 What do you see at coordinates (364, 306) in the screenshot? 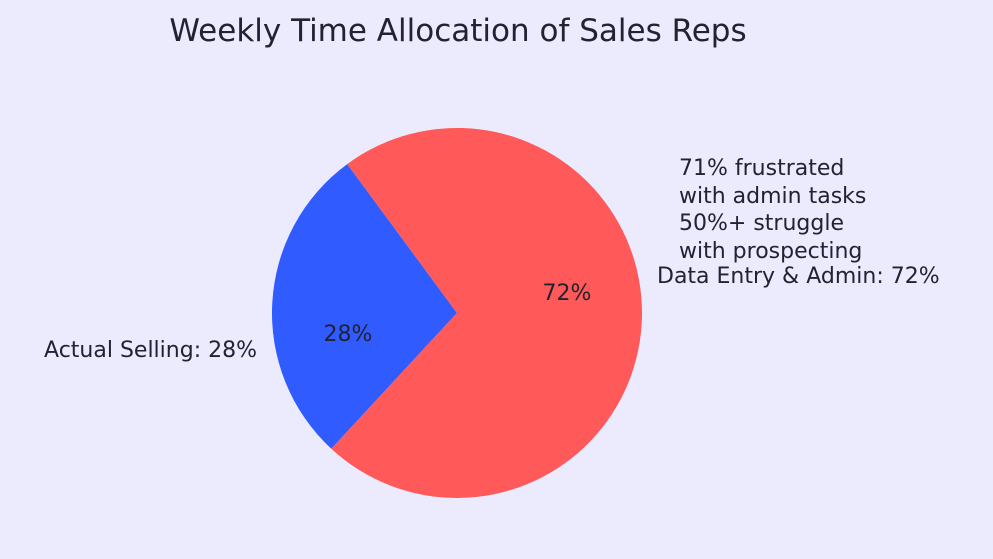
I see `pie-slice-actual-selling` at bounding box center [364, 306].